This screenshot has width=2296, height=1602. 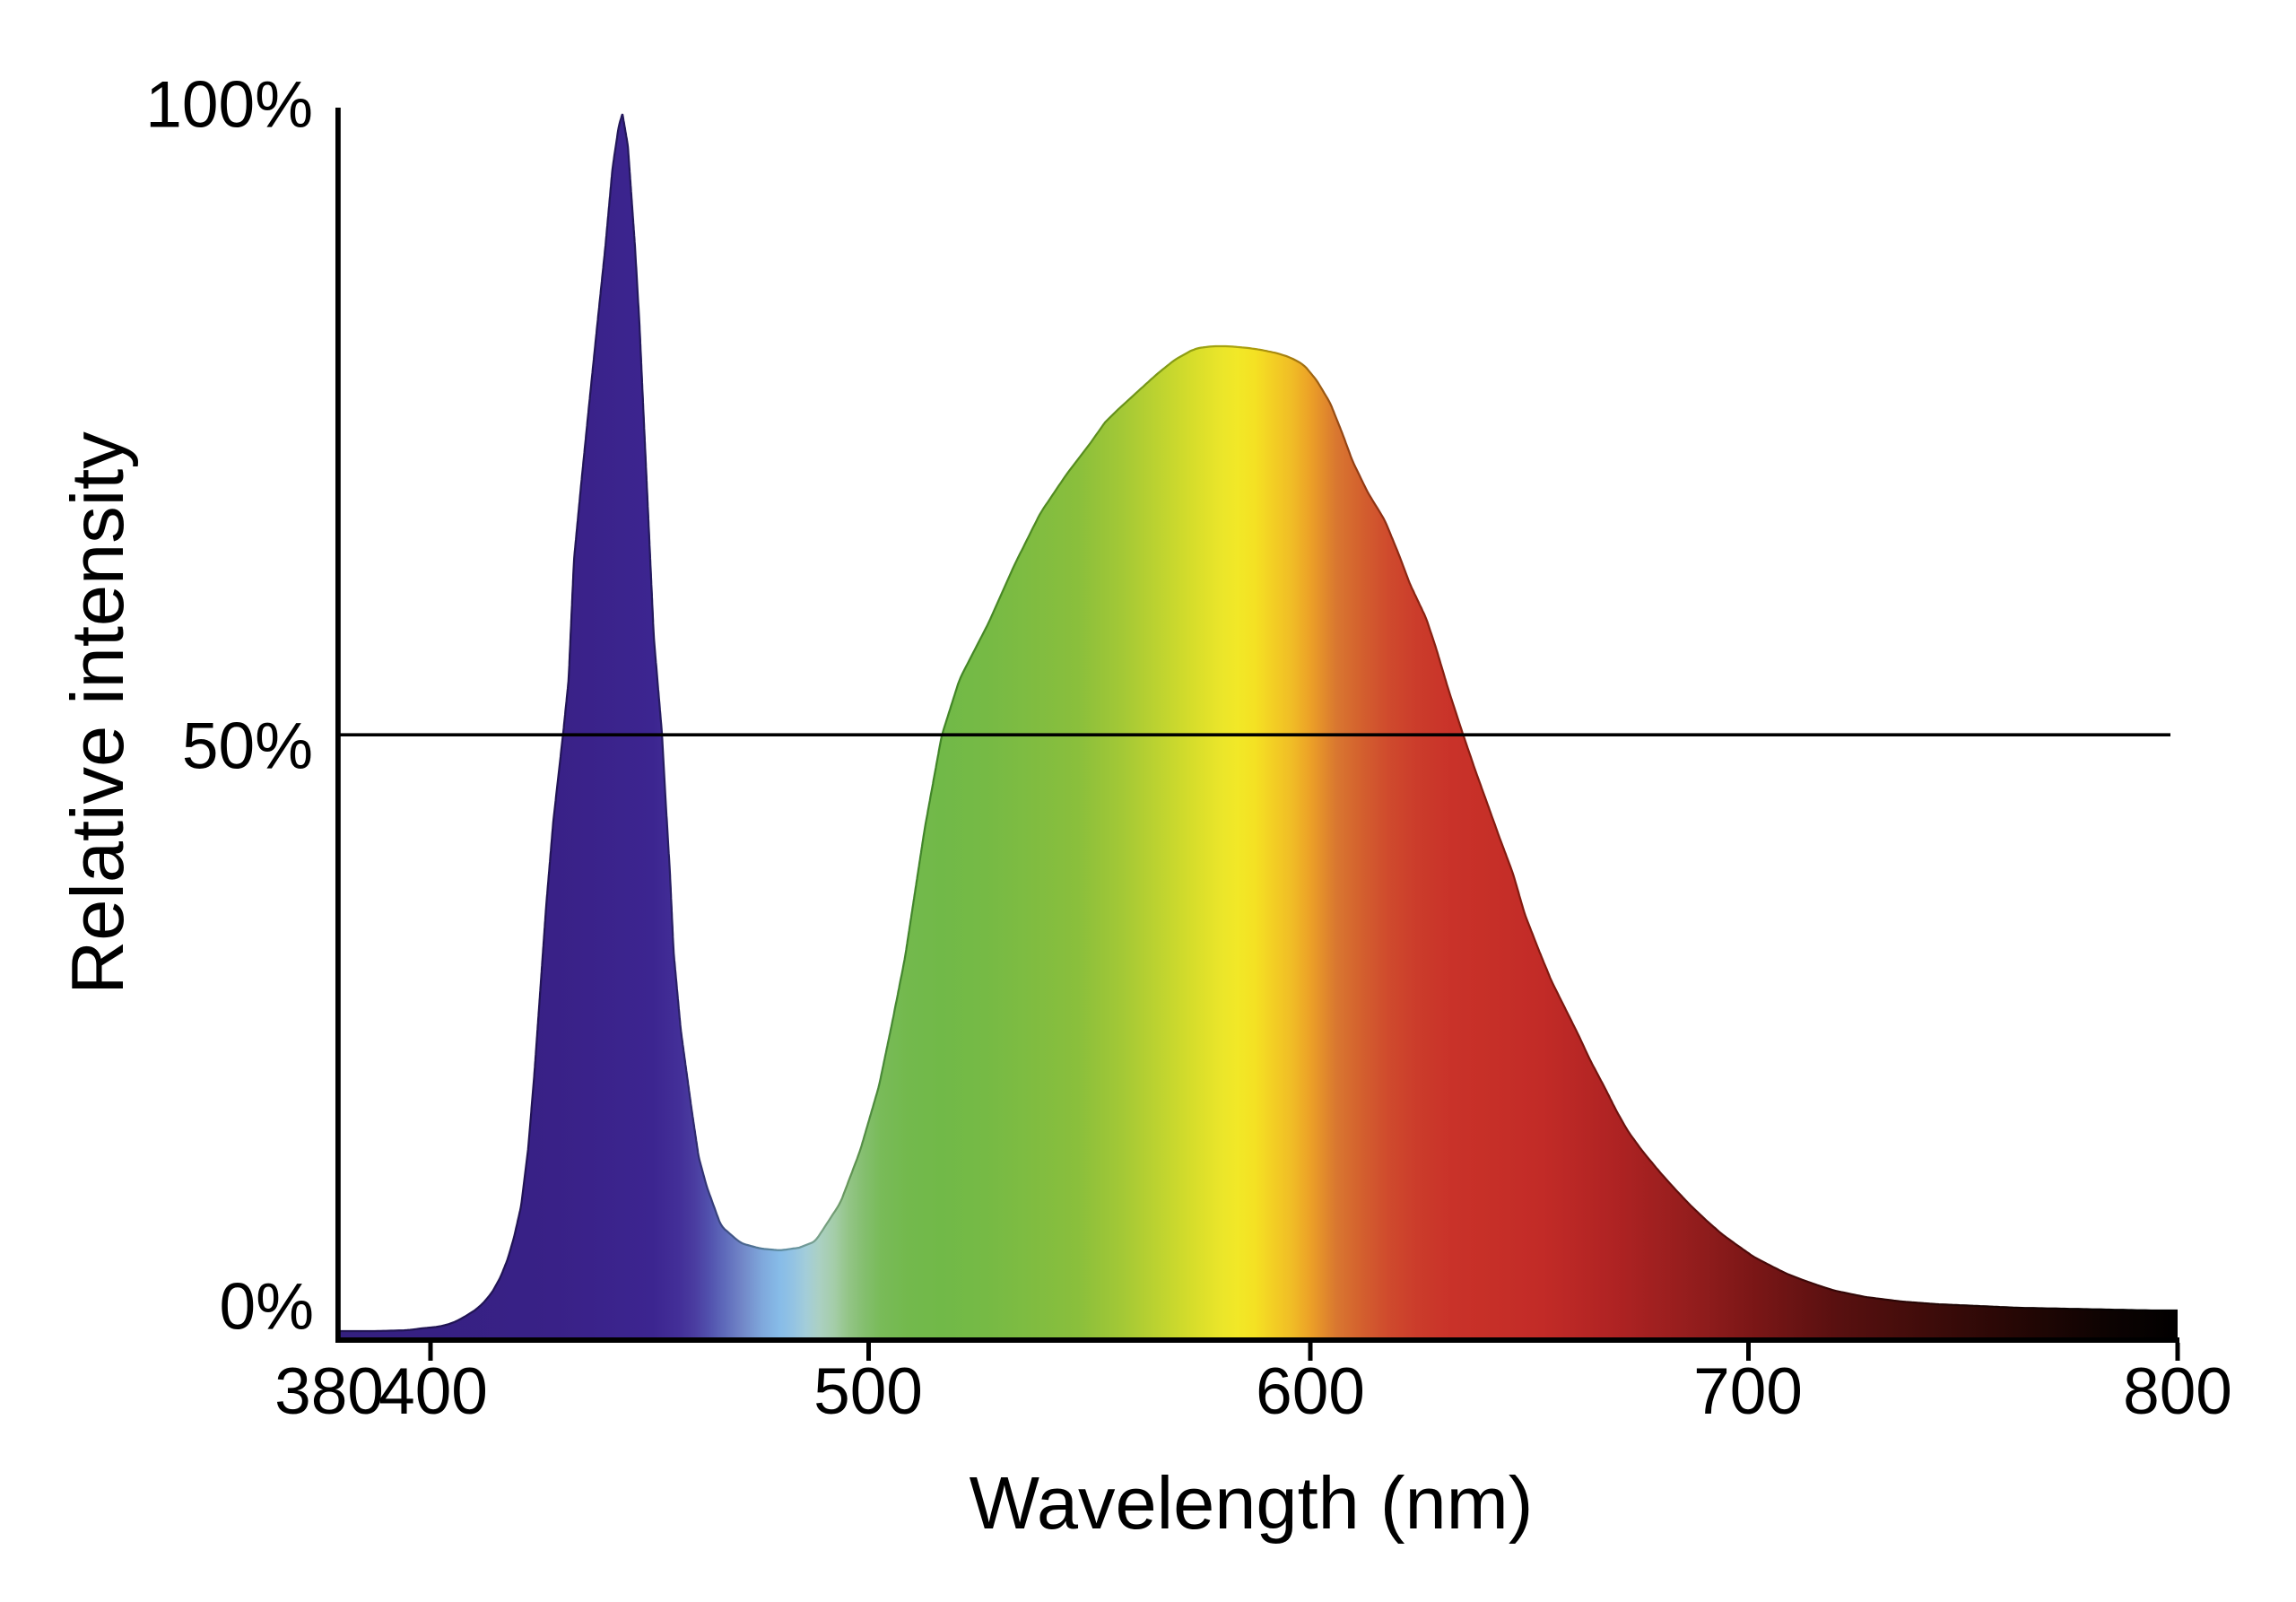 What do you see at coordinates (1252, 1503) in the screenshot?
I see `svg-text: Wavelength (nm)` at bounding box center [1252, 1503].